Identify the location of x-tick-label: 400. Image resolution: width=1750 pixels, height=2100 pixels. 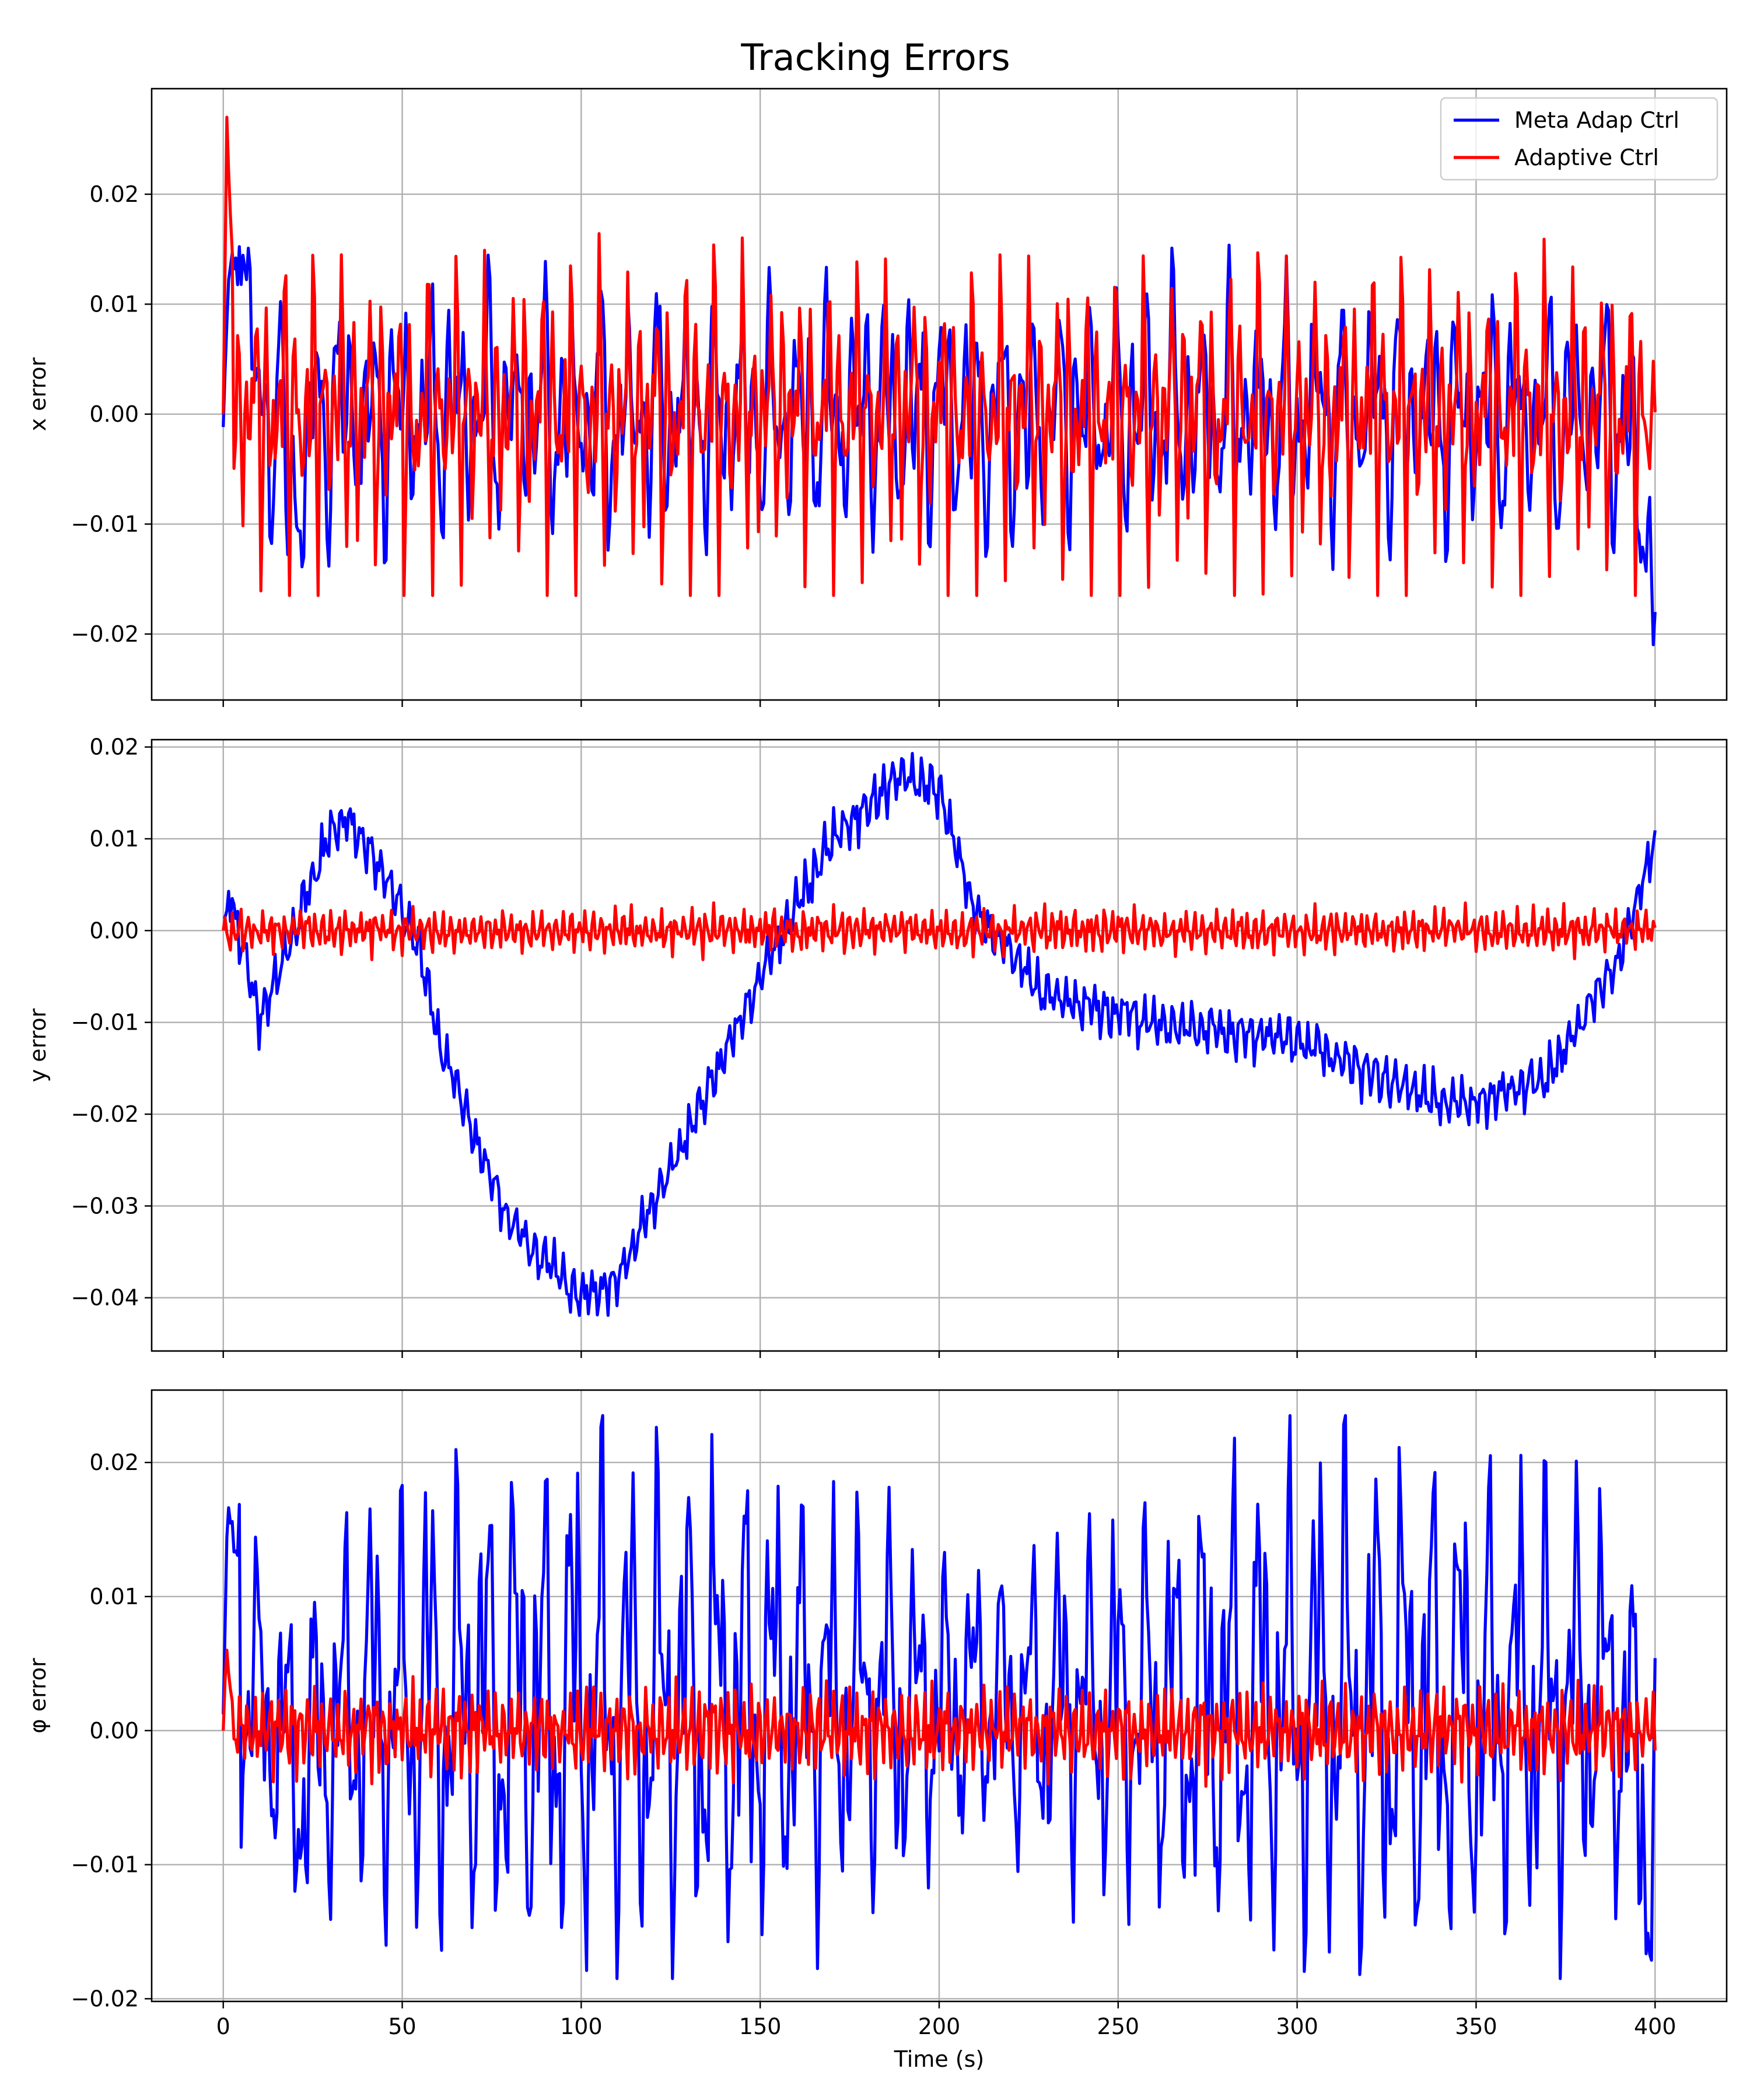
(1655, 2027).